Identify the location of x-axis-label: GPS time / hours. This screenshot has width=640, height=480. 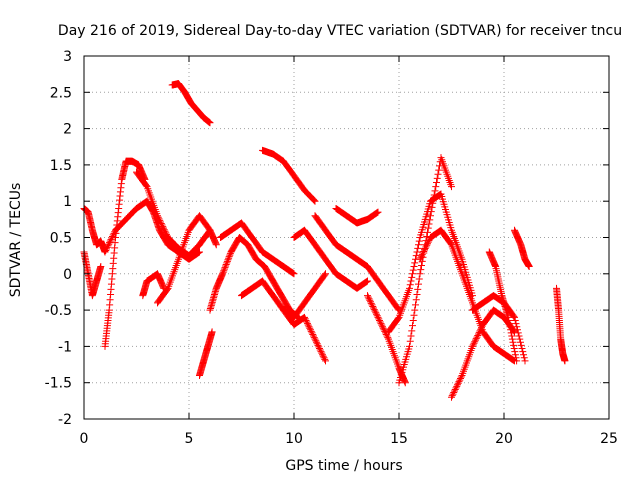
(343, 466).